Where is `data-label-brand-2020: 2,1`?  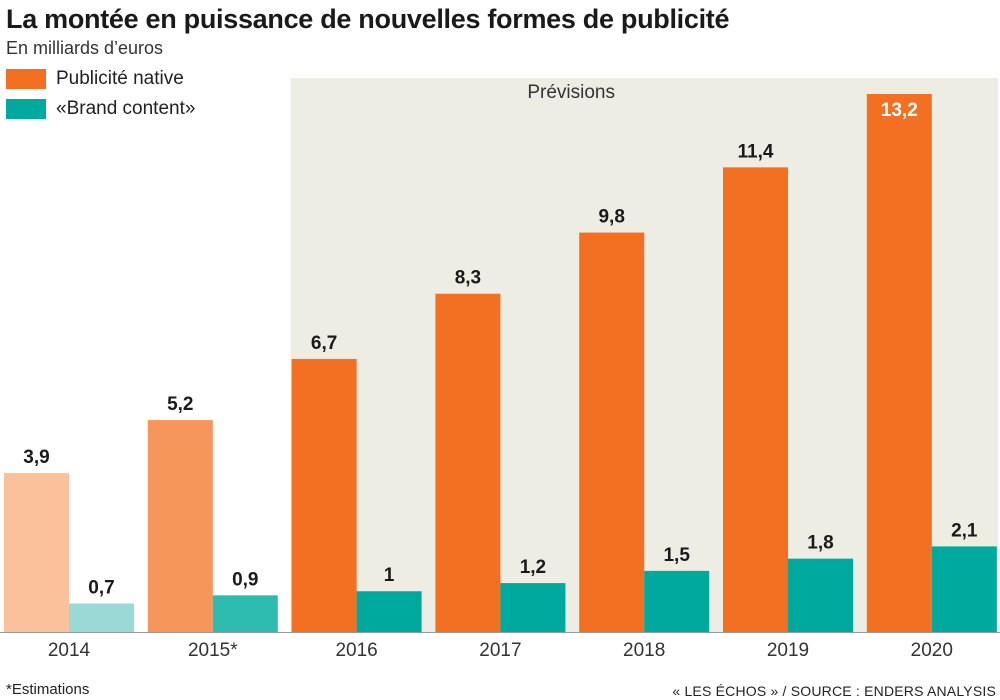 data-label-brand-2020: 2,1 is located at coordinates (964, 530).